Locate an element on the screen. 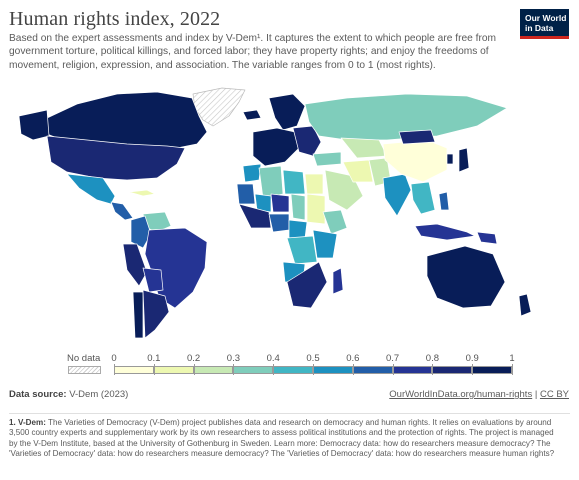 This screenshot has width=579, height=480. region-east-africa is located at coordinates (325, 244).